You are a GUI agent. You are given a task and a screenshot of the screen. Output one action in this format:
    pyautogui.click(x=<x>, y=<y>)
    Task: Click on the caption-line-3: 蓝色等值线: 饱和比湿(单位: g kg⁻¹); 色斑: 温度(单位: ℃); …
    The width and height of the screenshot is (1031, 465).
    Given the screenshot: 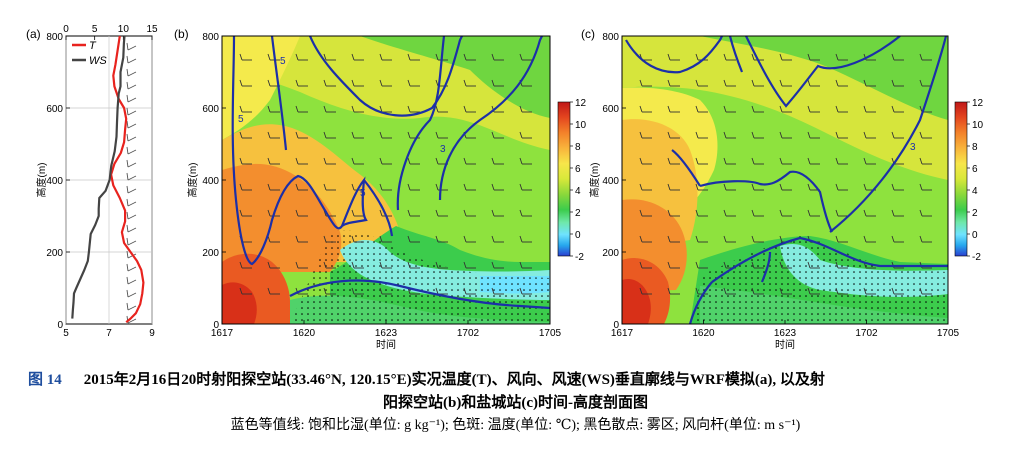 What is the action you would take?
    pyautogui.click(x=515, y=425)
    